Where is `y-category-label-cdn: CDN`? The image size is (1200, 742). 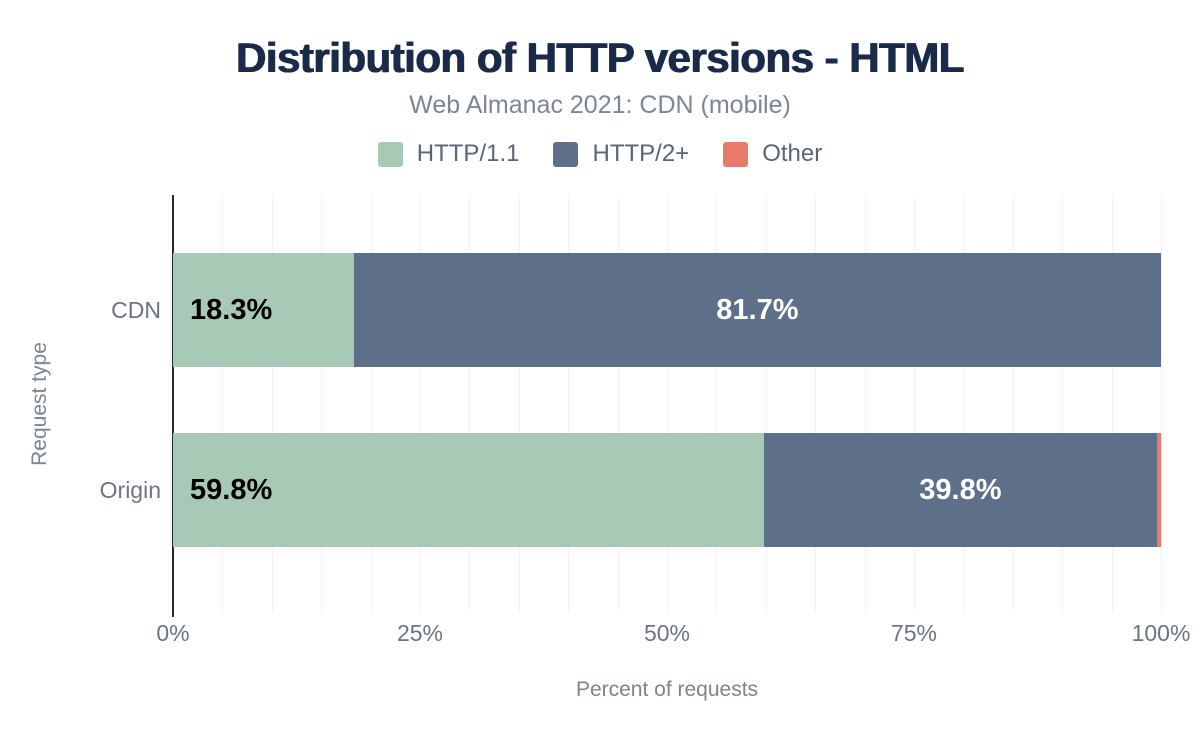
y-category-label-cdn: CDN is located at coordinates (136, 310).